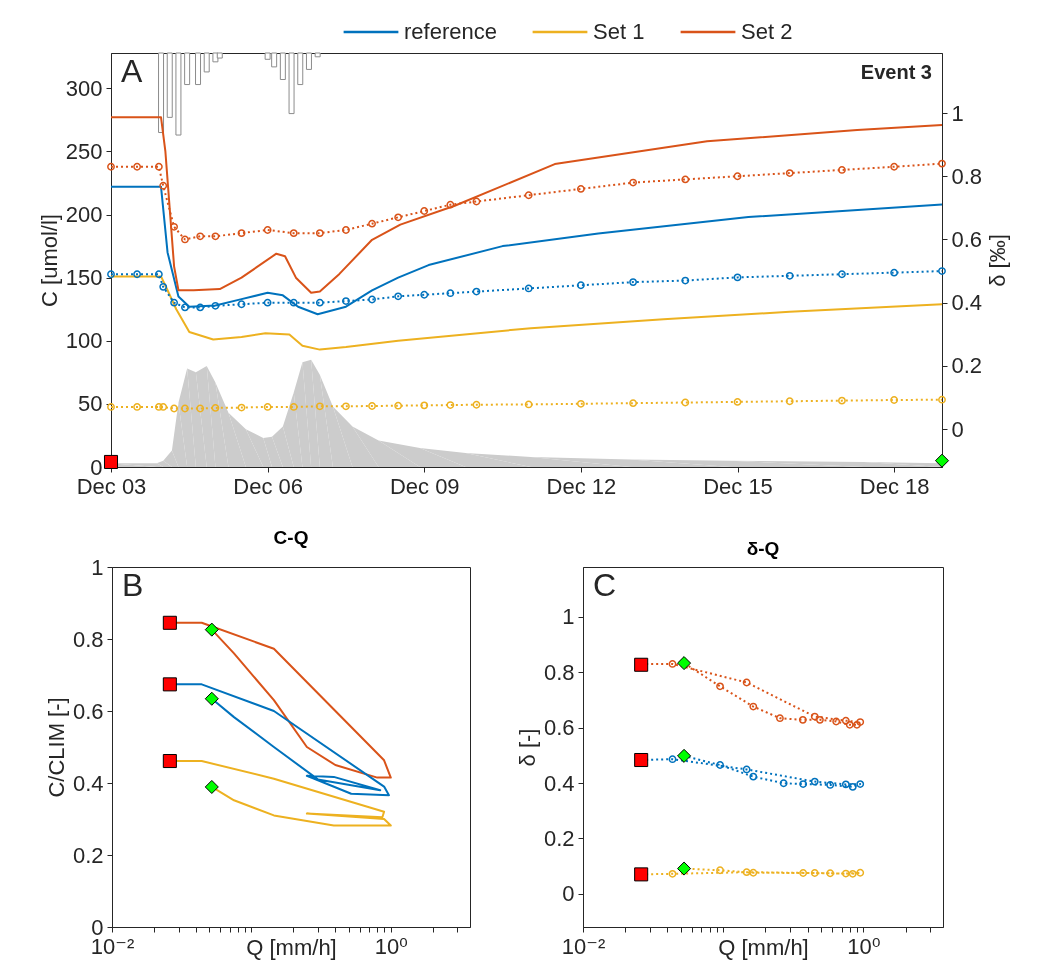  What do you see at coordinates (84, 215) in the screenshot?
I see `y-tick-label: 200` at bounding box center [84, 215].